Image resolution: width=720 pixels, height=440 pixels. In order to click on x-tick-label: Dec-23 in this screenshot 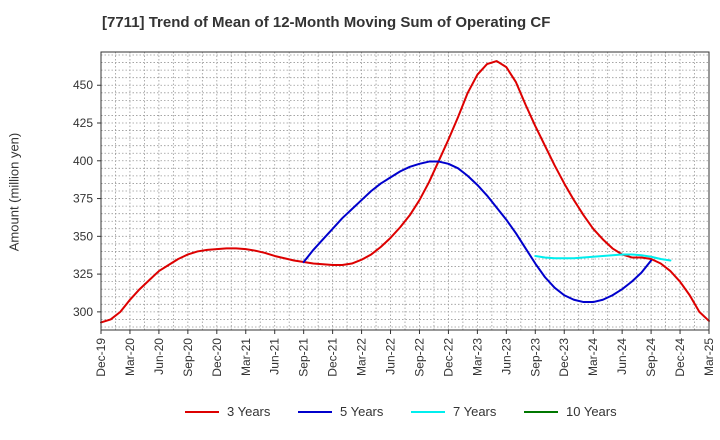, I will do `click(564, 357)`.